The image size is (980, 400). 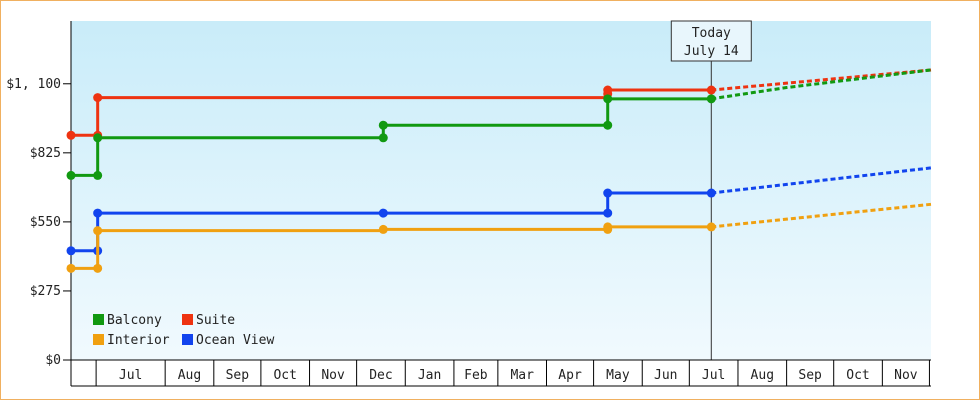 I want to click on legend-swatch-interior, so click(x=98, y=339).